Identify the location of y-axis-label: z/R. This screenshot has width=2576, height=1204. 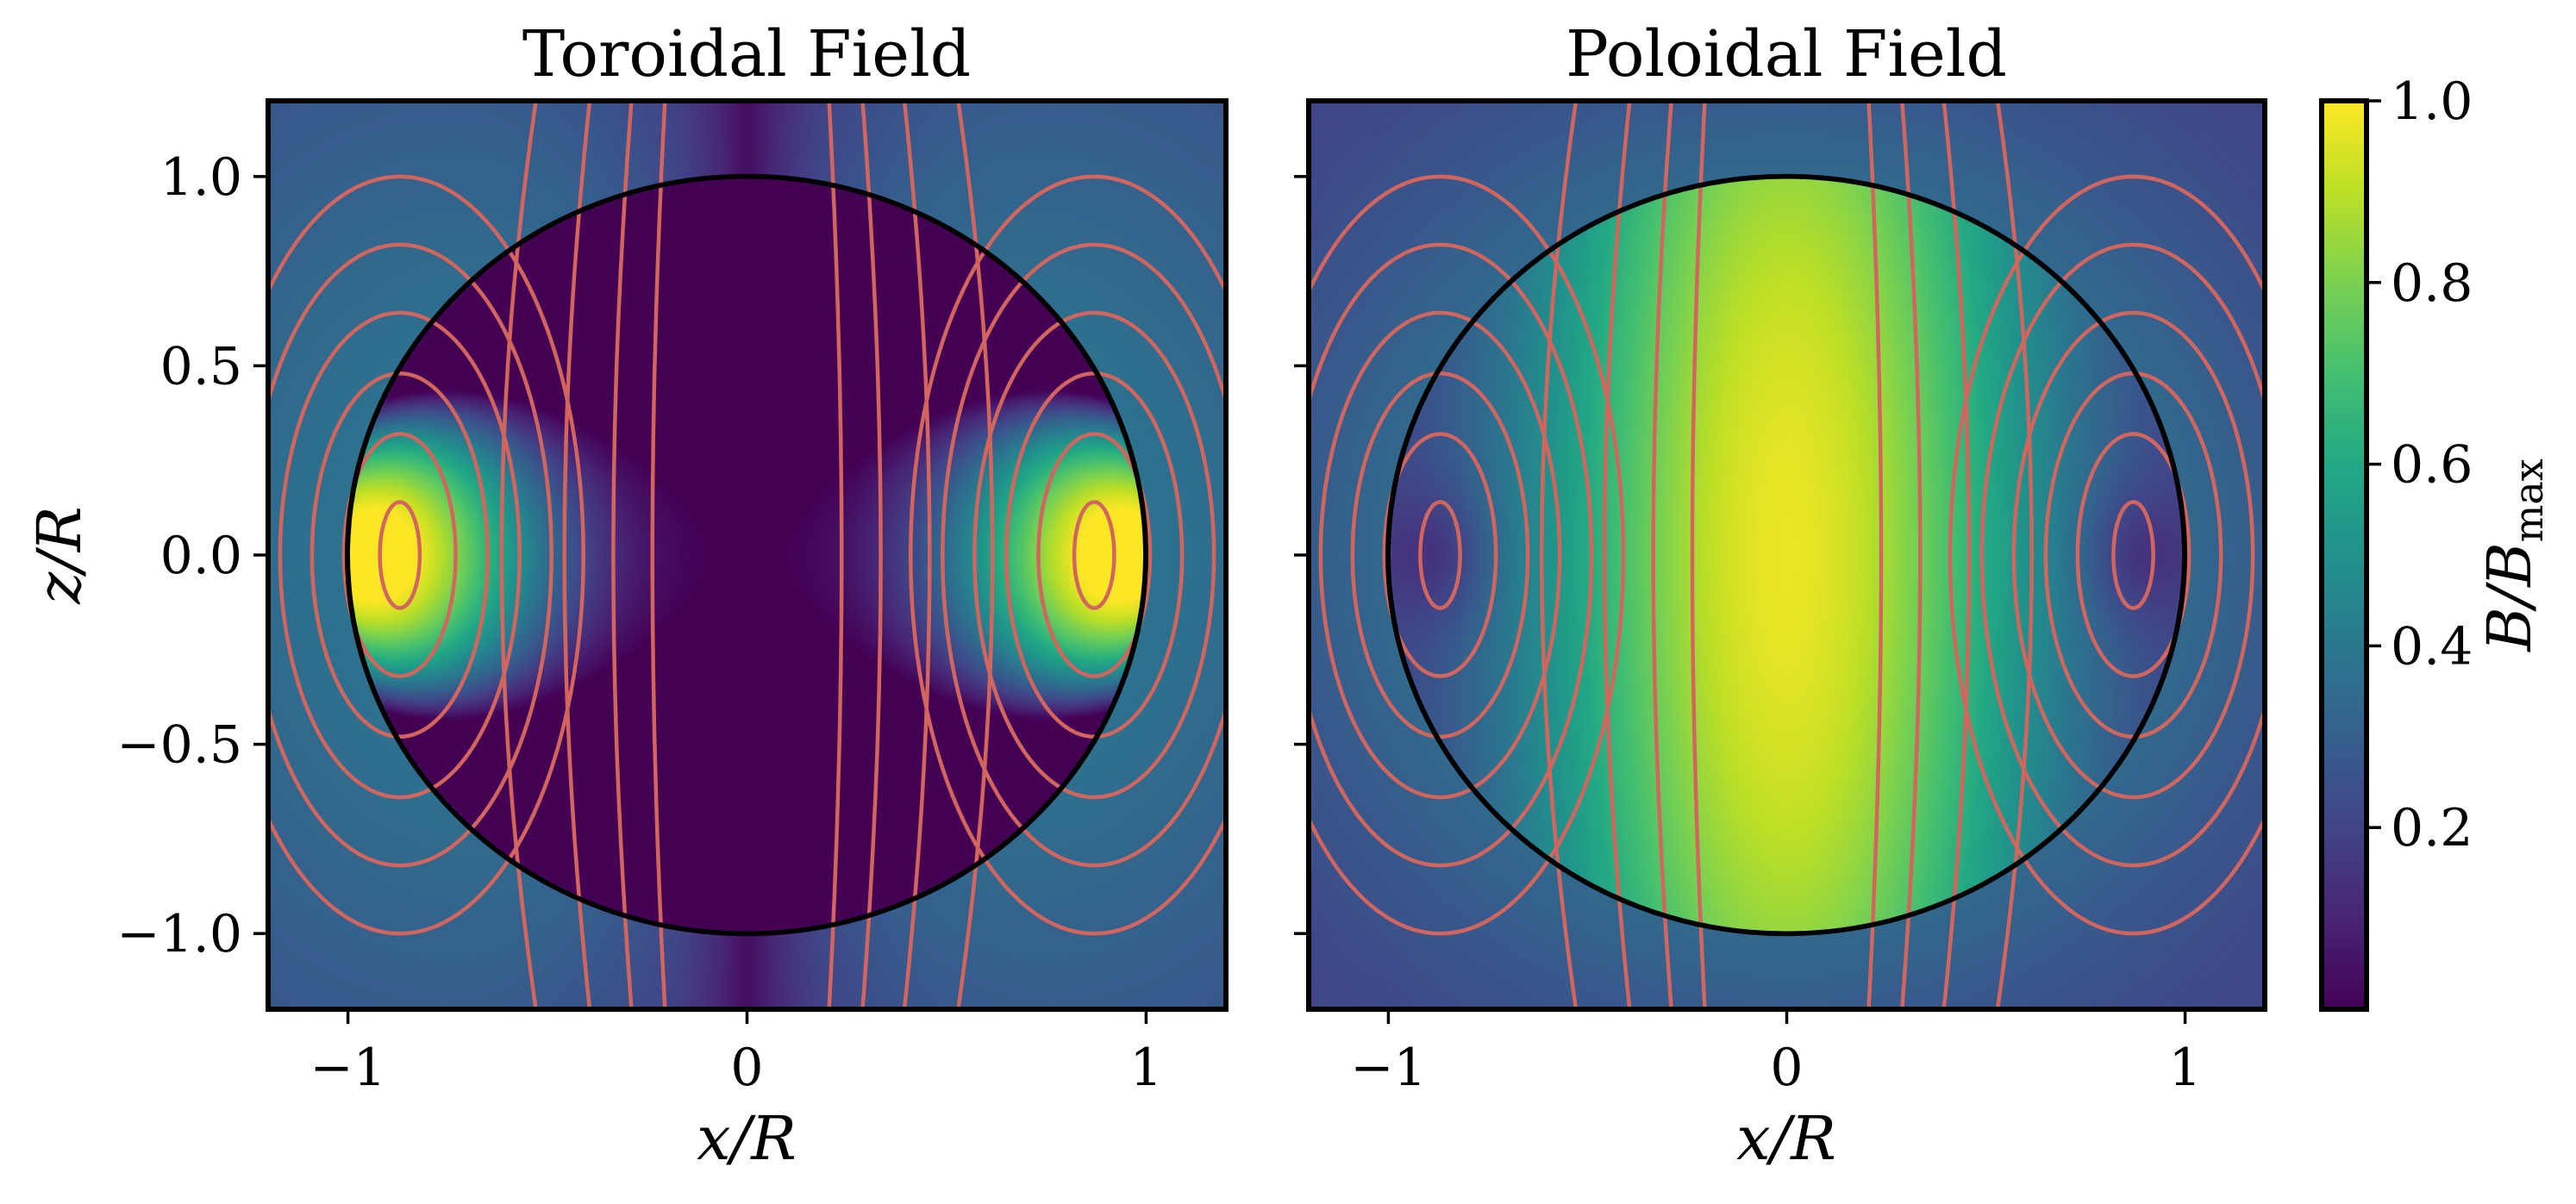
(59, 555).